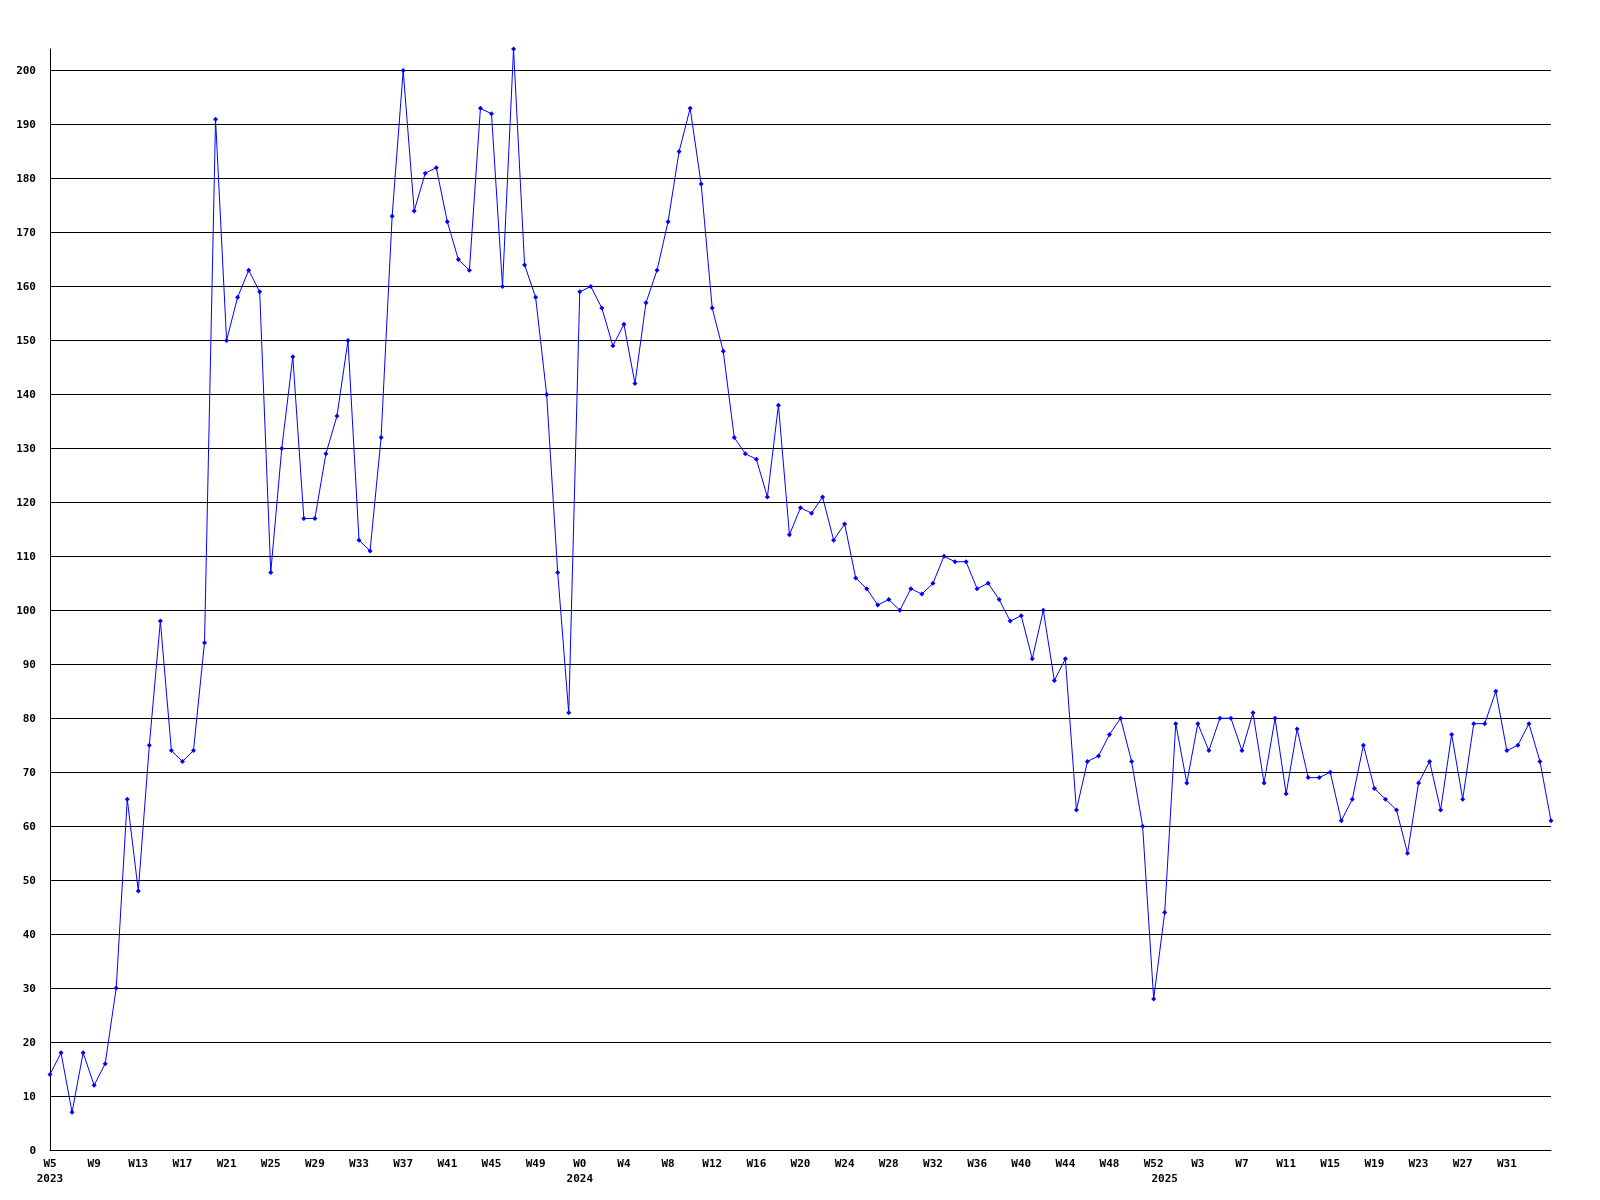 The height and width of the screenshot is (1200, 1600). What do you see at coordinates (26, 340) in the screenshot?
I see `y-tick-label: 150` at bounding box center [26, 340].